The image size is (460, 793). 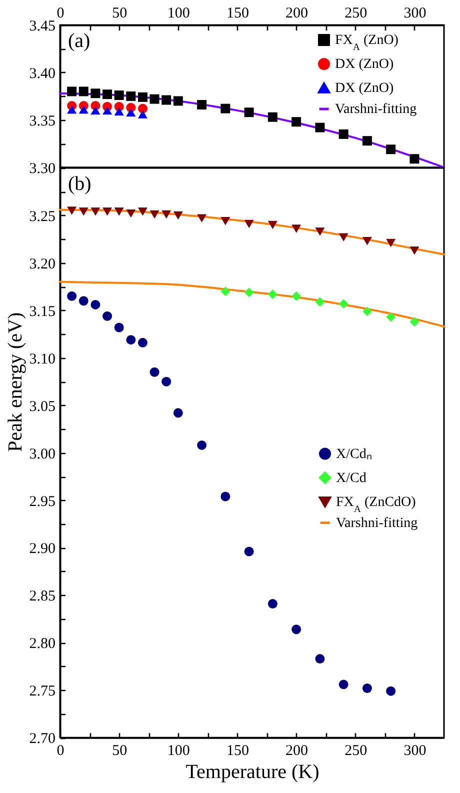 What do you see at coordinates (356, 751) in the screenshot?
I see `x-tick-label: 250` at bounding box center [356, 751].